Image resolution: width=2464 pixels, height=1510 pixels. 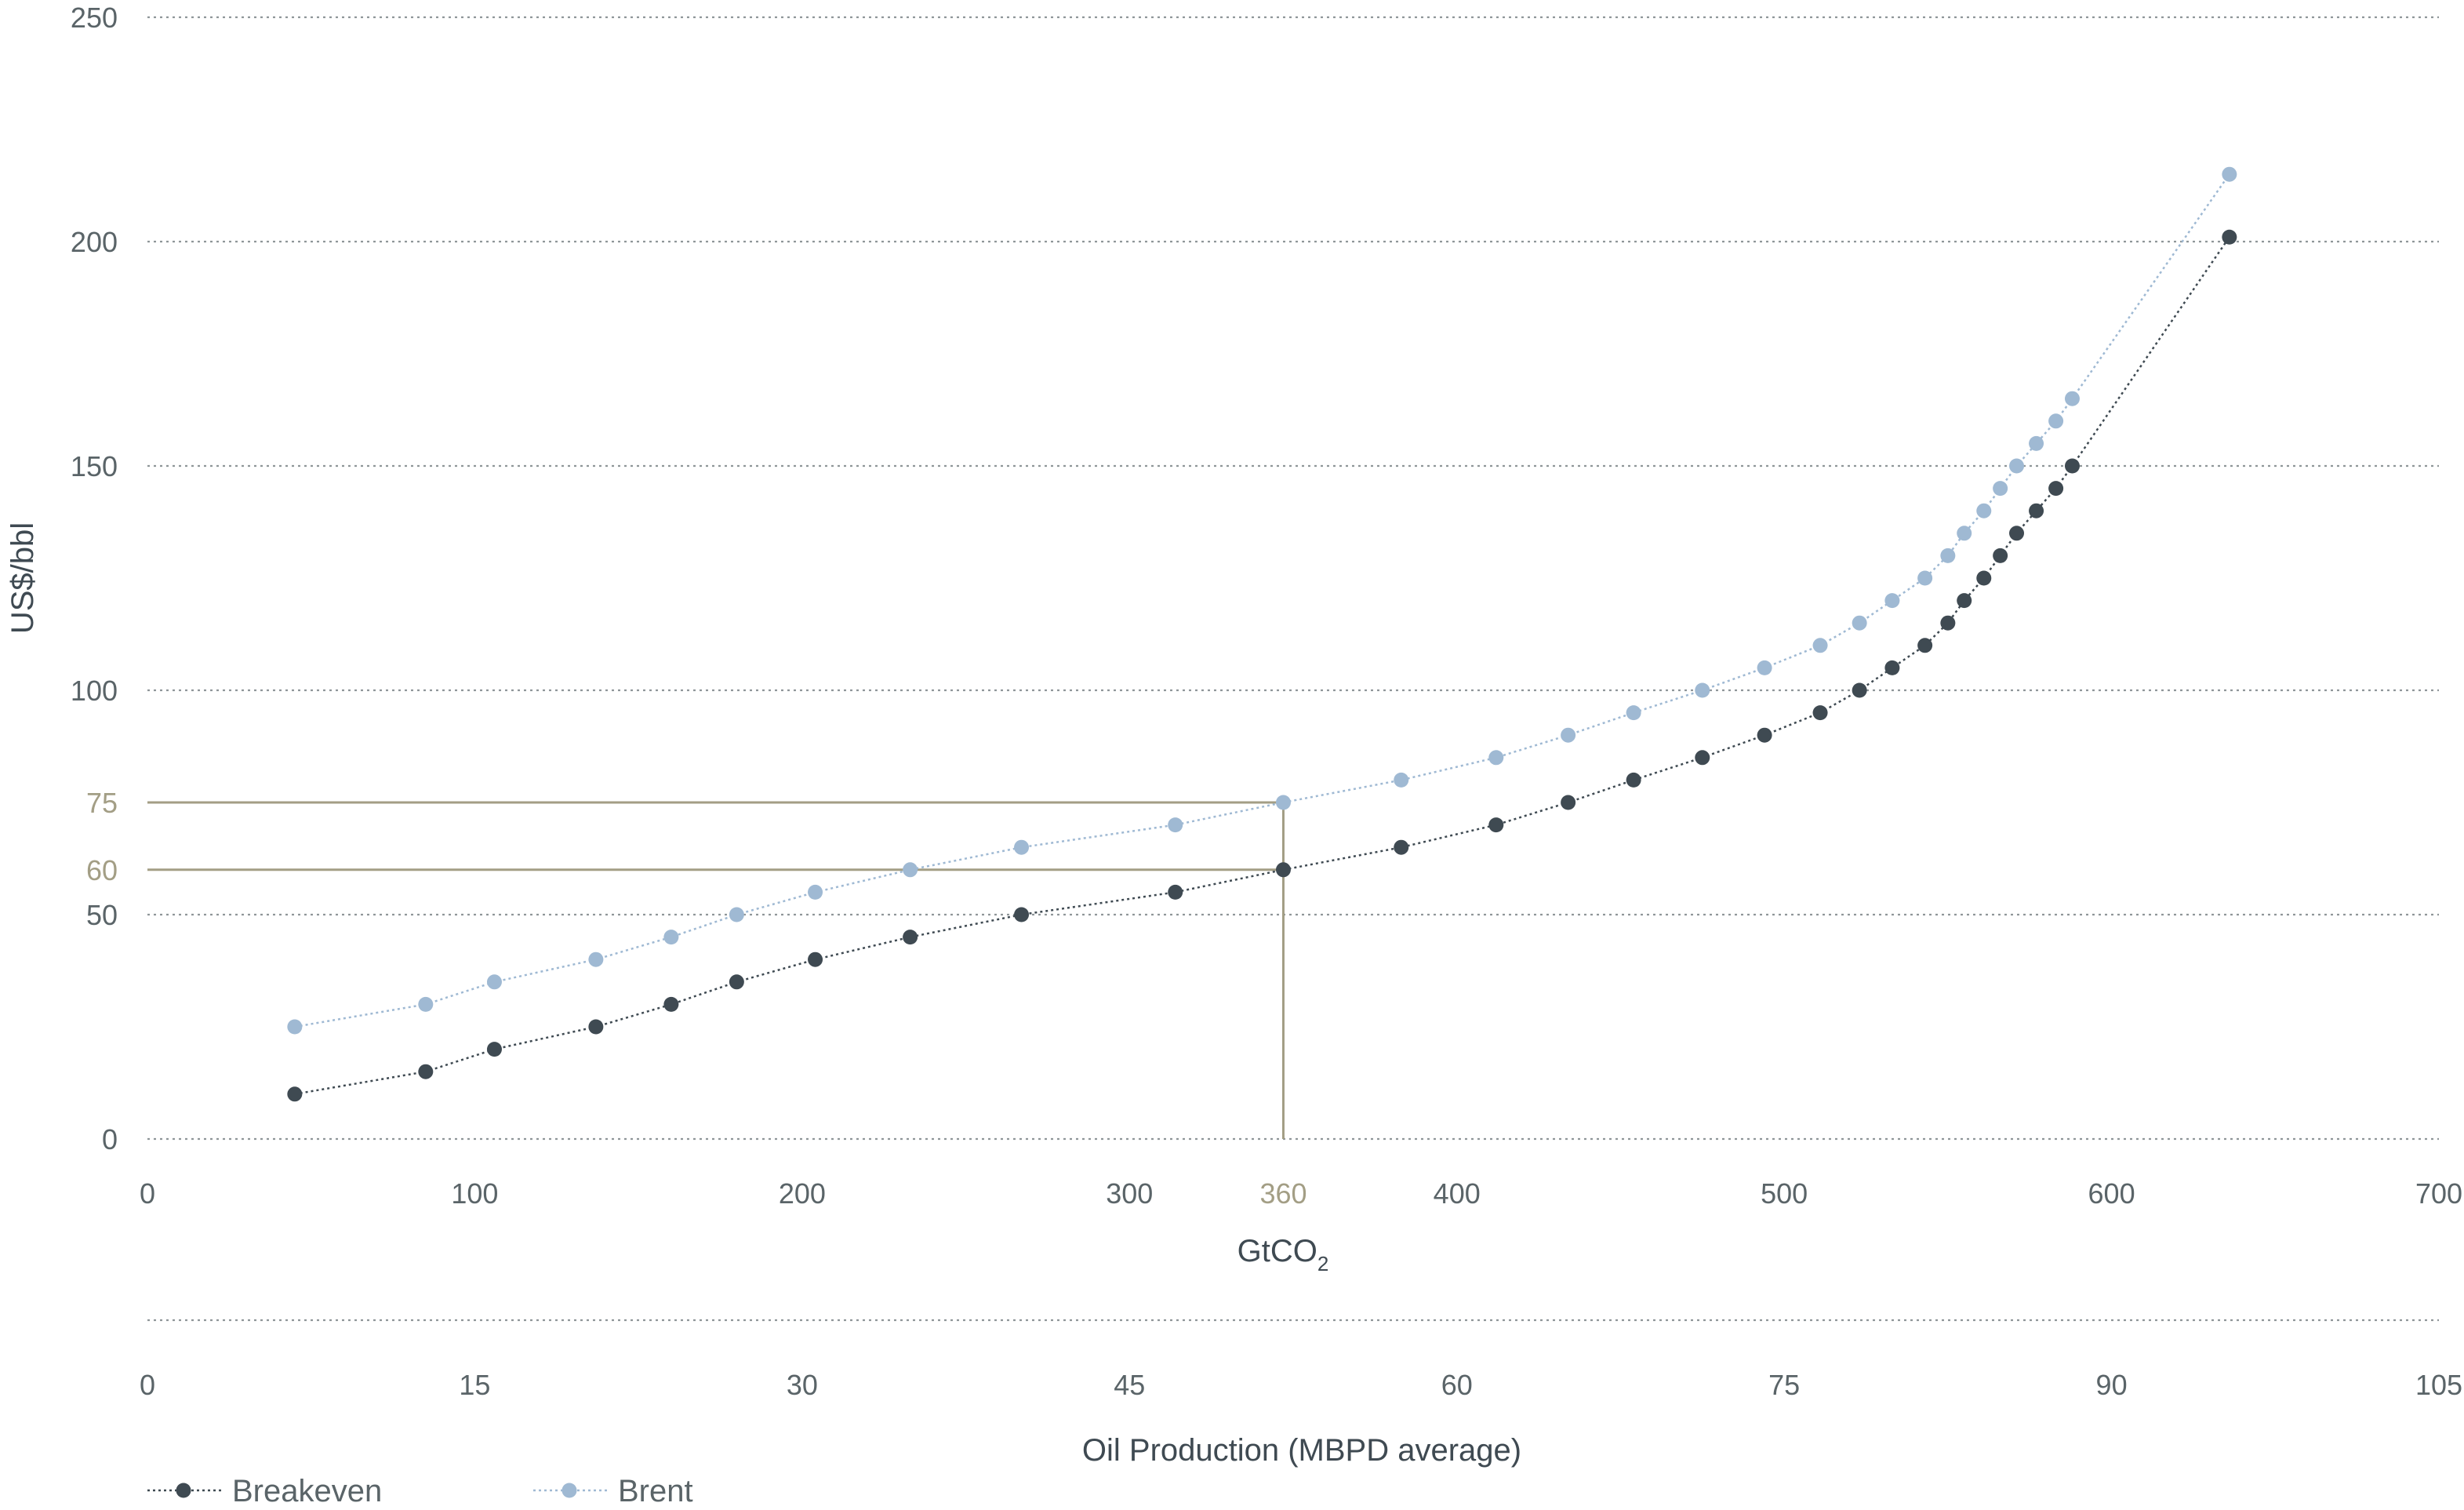 What do you see at coordinates (1322, 1263) in the screenshot?
I see `x-axis-title-subscript: 2` at bounding box center [1322, 1263].